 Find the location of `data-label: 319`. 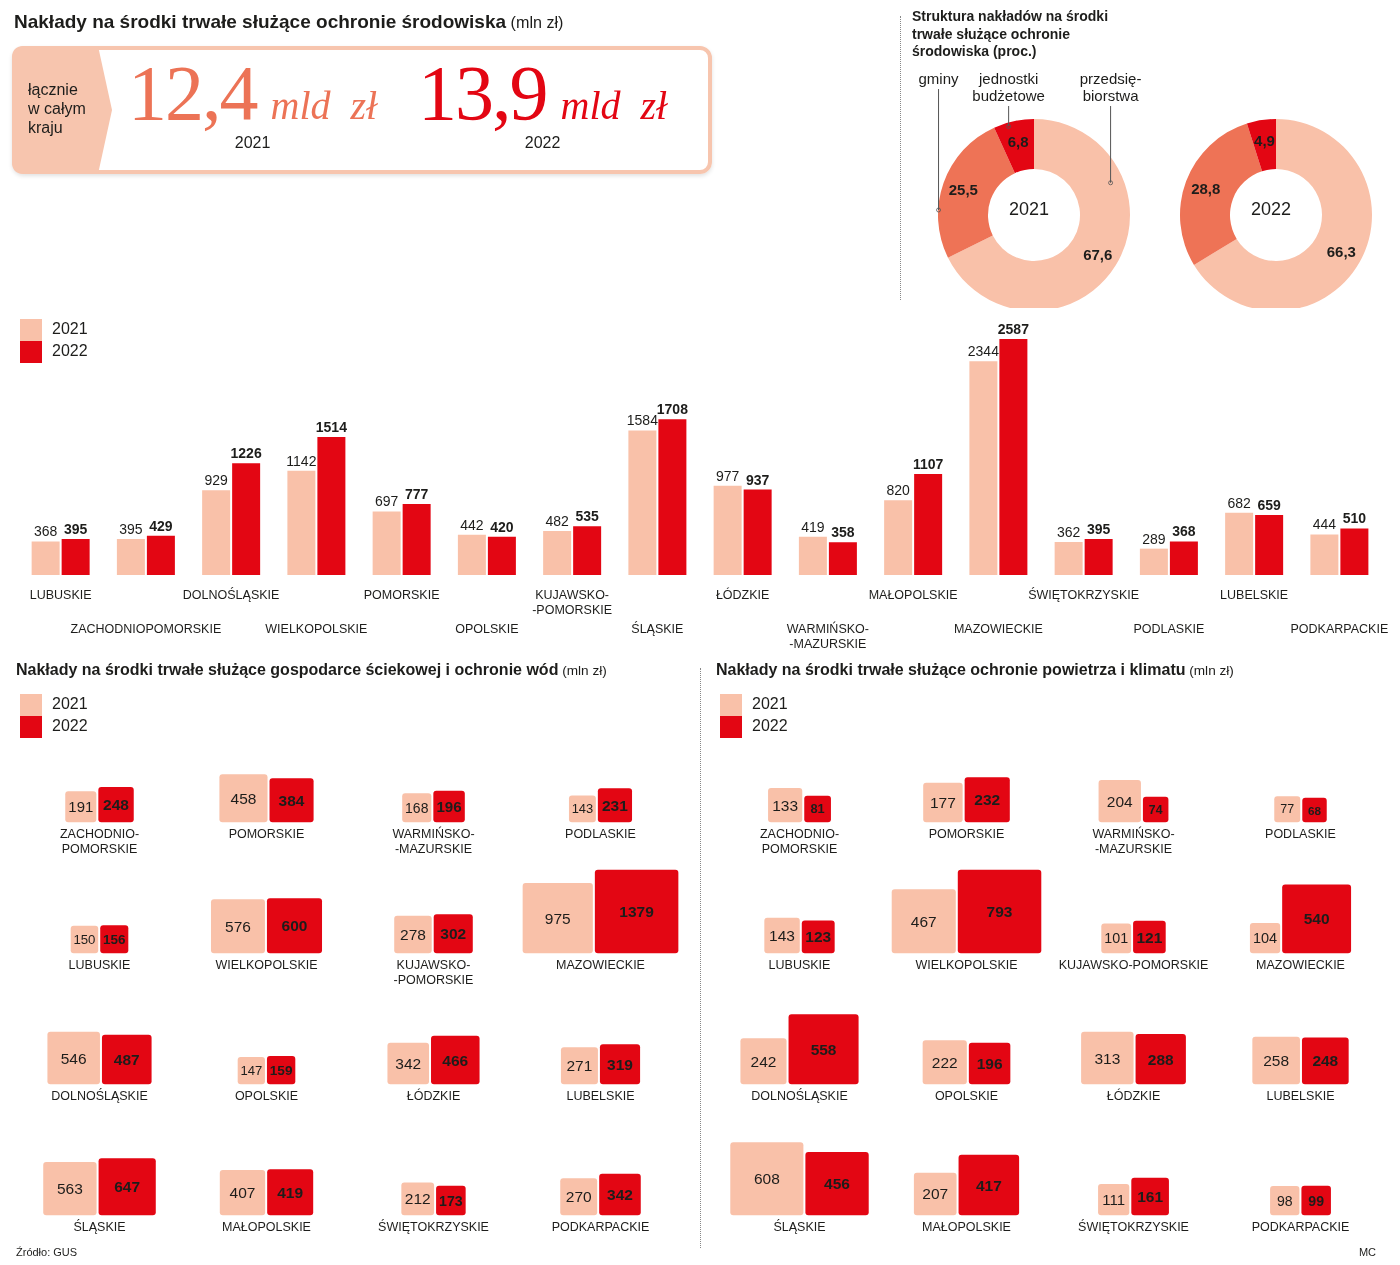

data-label: 319 is located at coordinates (620, 1064).